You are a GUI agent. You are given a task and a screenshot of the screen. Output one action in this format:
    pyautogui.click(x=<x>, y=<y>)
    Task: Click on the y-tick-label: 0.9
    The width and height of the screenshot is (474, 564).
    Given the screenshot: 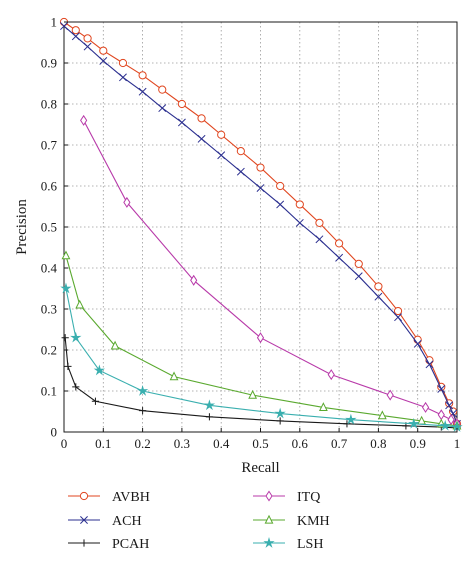 What is the action you would take?
    pyautogui.click(x=49, y=63)
    